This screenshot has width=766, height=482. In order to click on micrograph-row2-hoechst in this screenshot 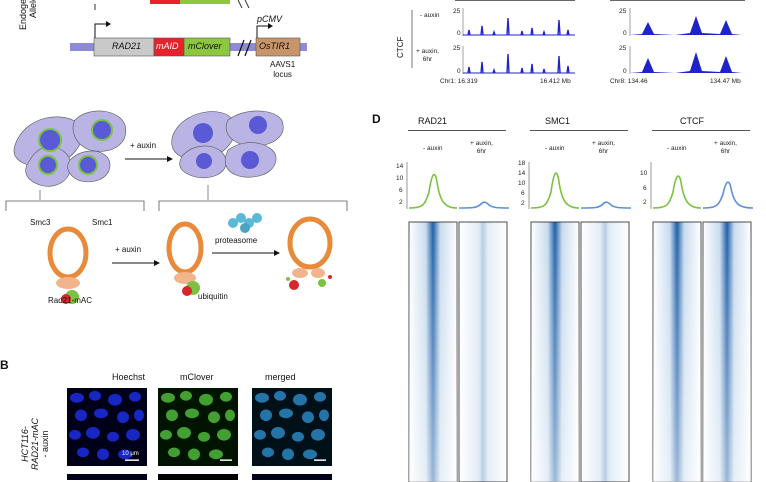, I will do `click(107, 477)`.